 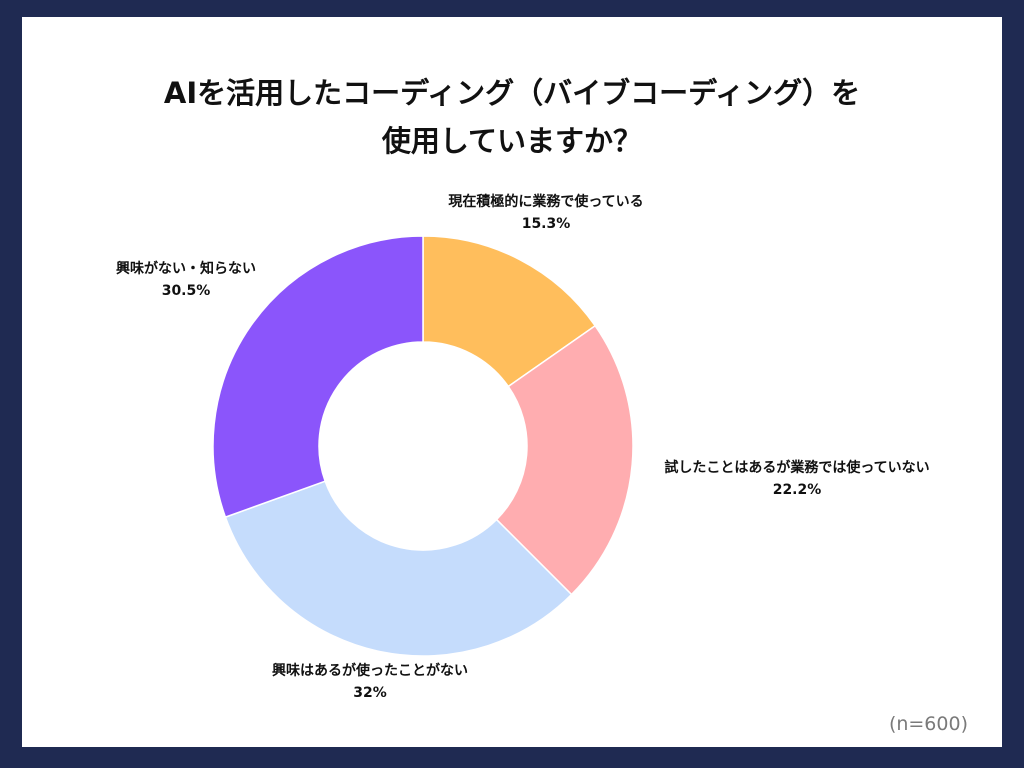 I want to click on chart-title-line-1: AIを活用したコーディング（バイブコーディング）を, so click(x=512, y=93).